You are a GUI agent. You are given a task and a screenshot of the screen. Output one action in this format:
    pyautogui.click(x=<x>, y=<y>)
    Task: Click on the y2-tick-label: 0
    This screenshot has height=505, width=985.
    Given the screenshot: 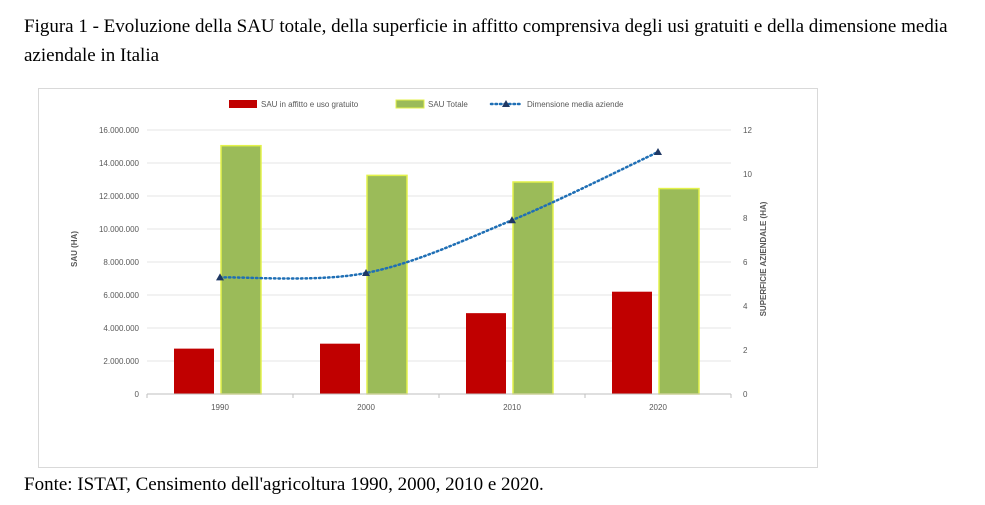 What is the action you would take?
    pyautogui.click(x=745, y=394)
    